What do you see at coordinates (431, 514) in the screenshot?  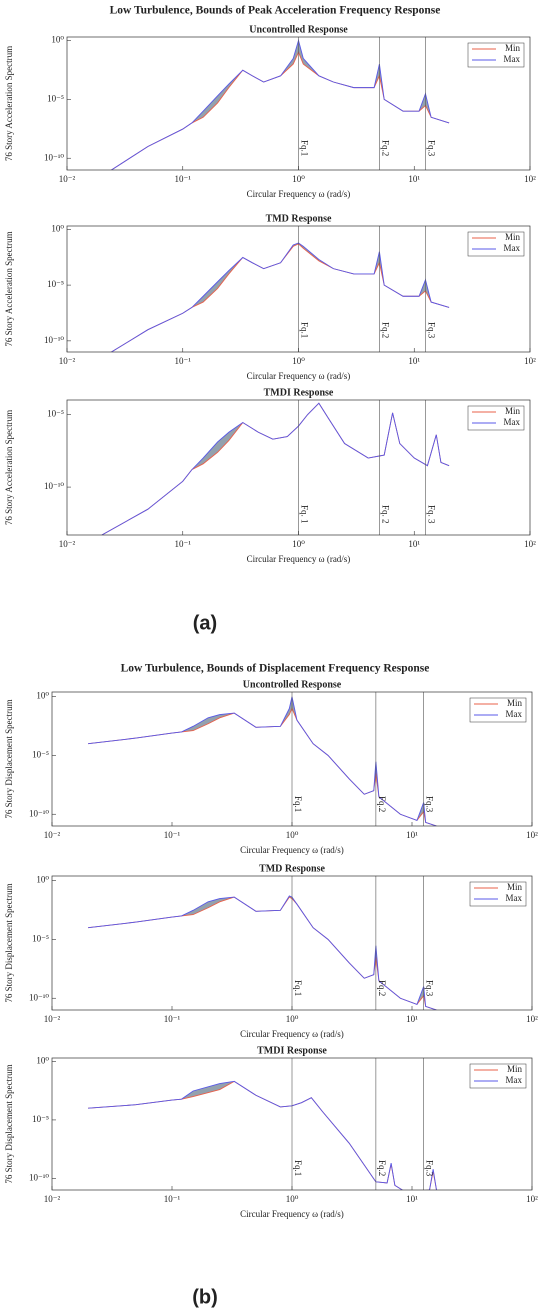 I see `frequency-label: Fq. 3` at bounding box center [431, 514].